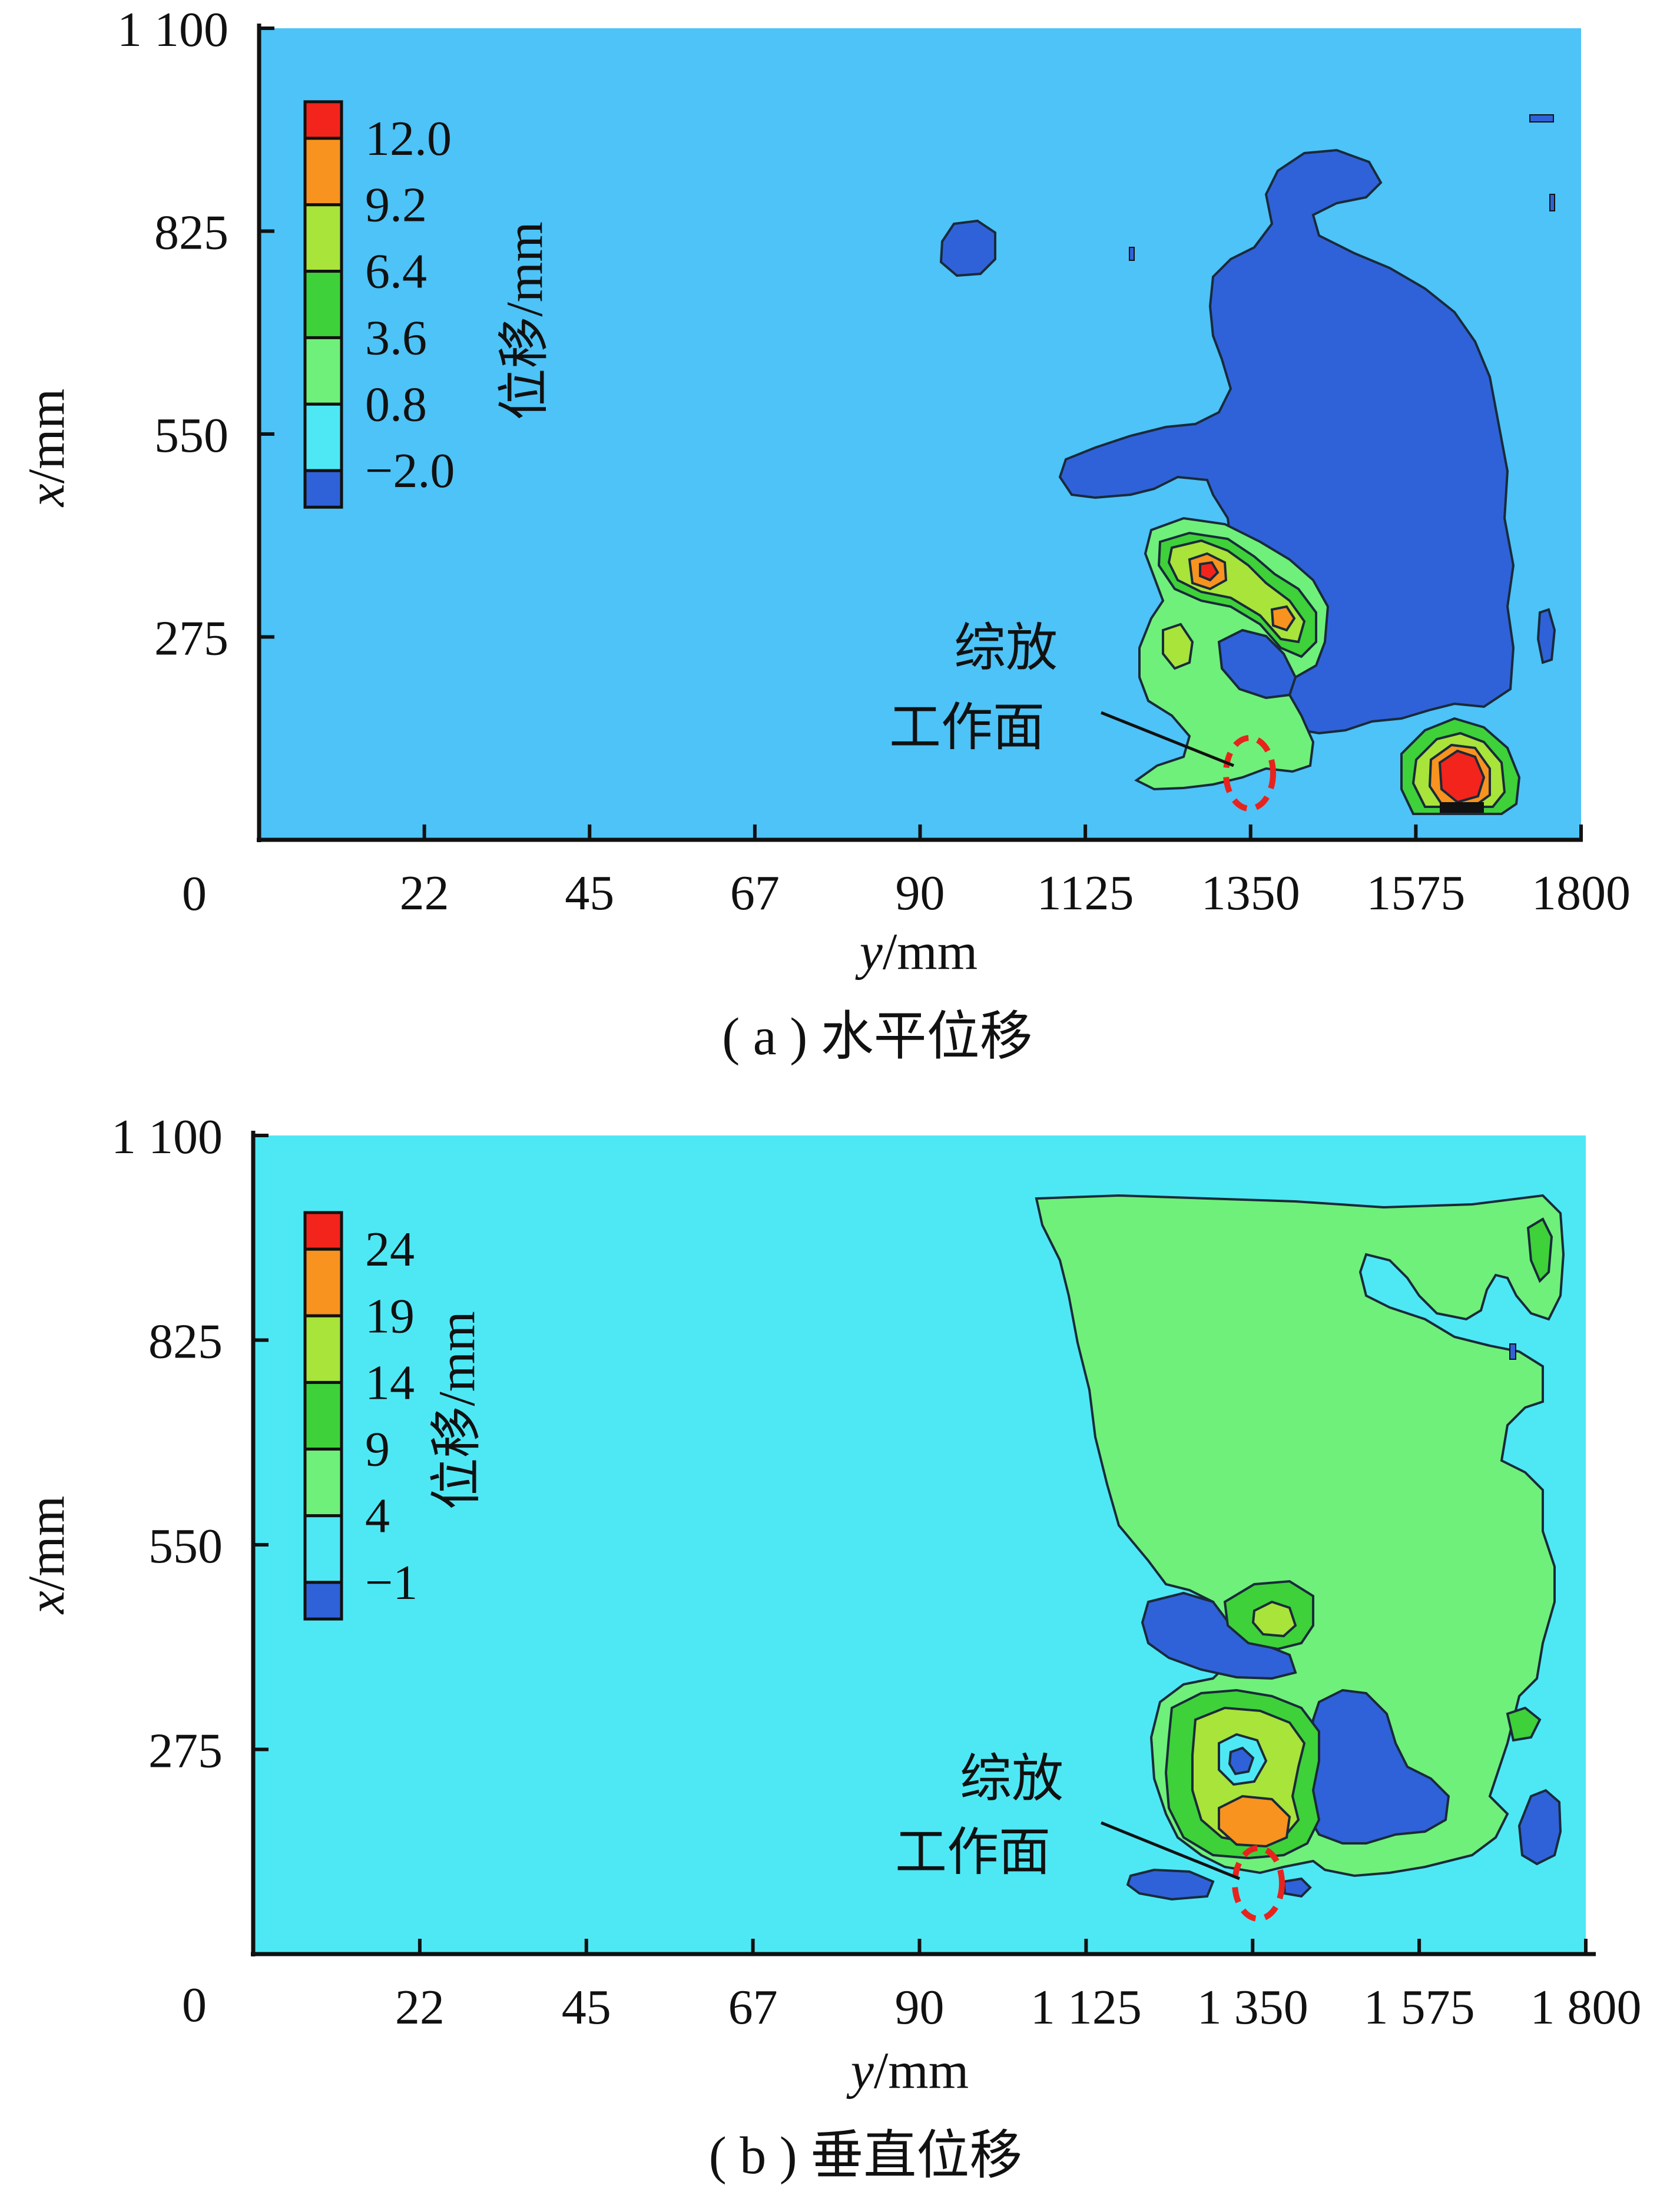 This screenshot has width=1680, height=2192. I want to click on panel-a-x-tick-label: 1575, so click(1415, 893).